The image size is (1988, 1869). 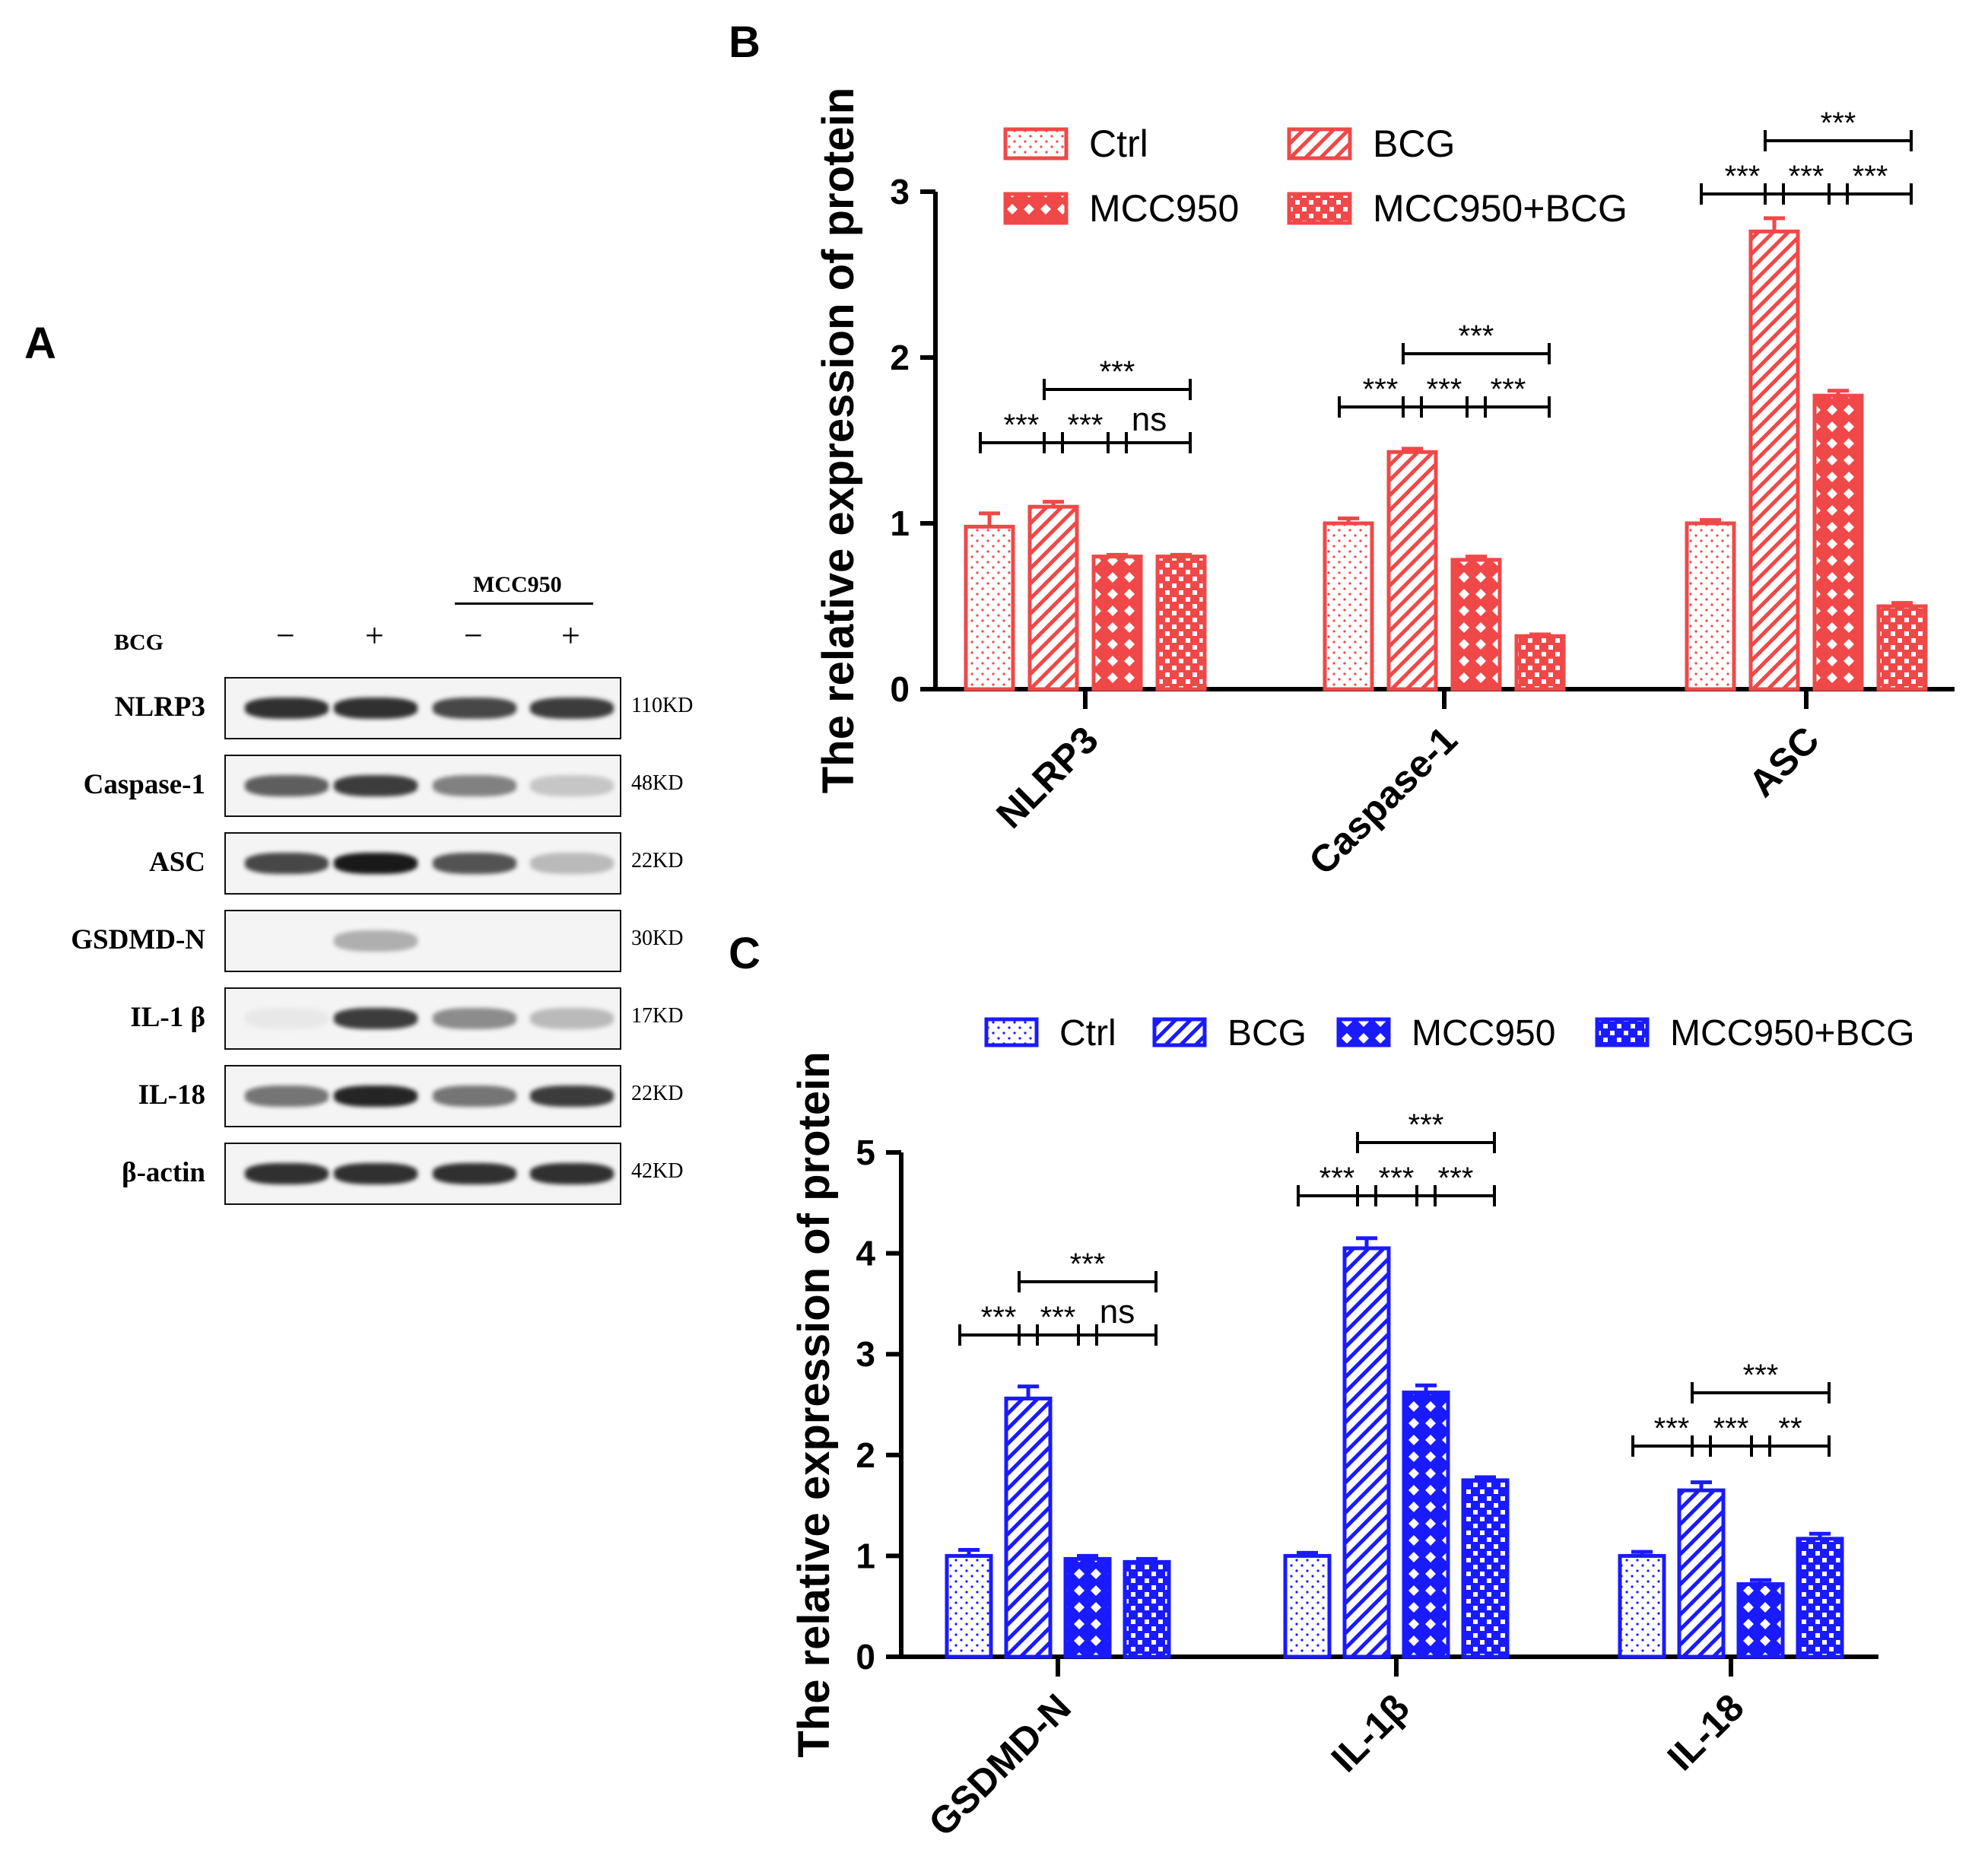 I want to click on blot-kd-label: 17KD, so click(x=657, y=1016).